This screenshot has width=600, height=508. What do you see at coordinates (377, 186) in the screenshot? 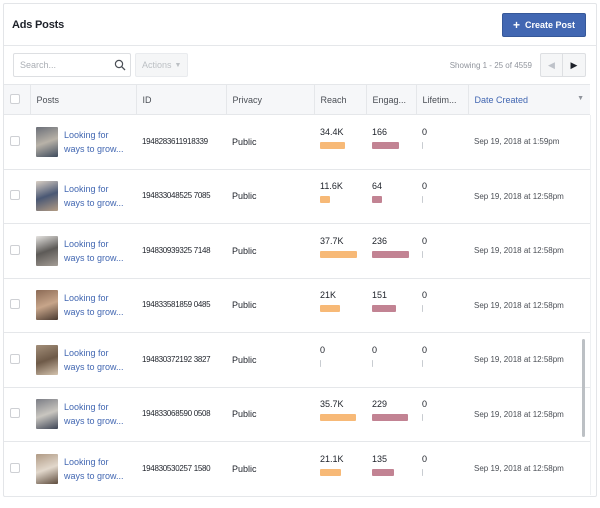
I see `engagement-value: 64` at bounding box center [377, 186].